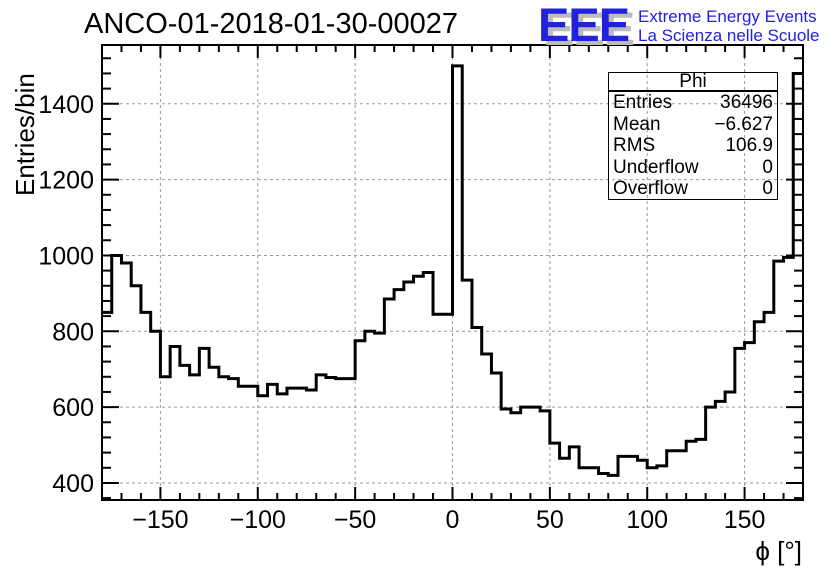  I want to click on y-tick-label: 1400, so click(66, 105).